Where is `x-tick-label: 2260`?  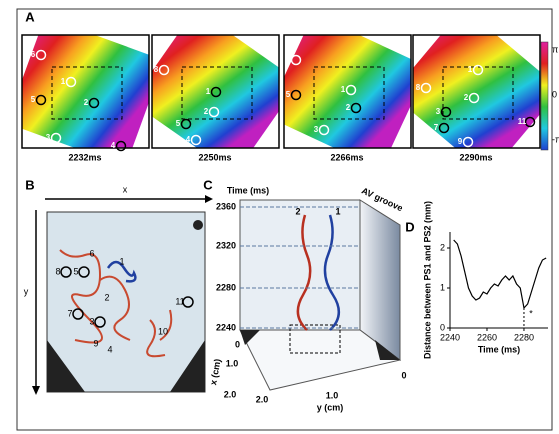
x-tick-label: 2260 is located at coordinates (487, 337).